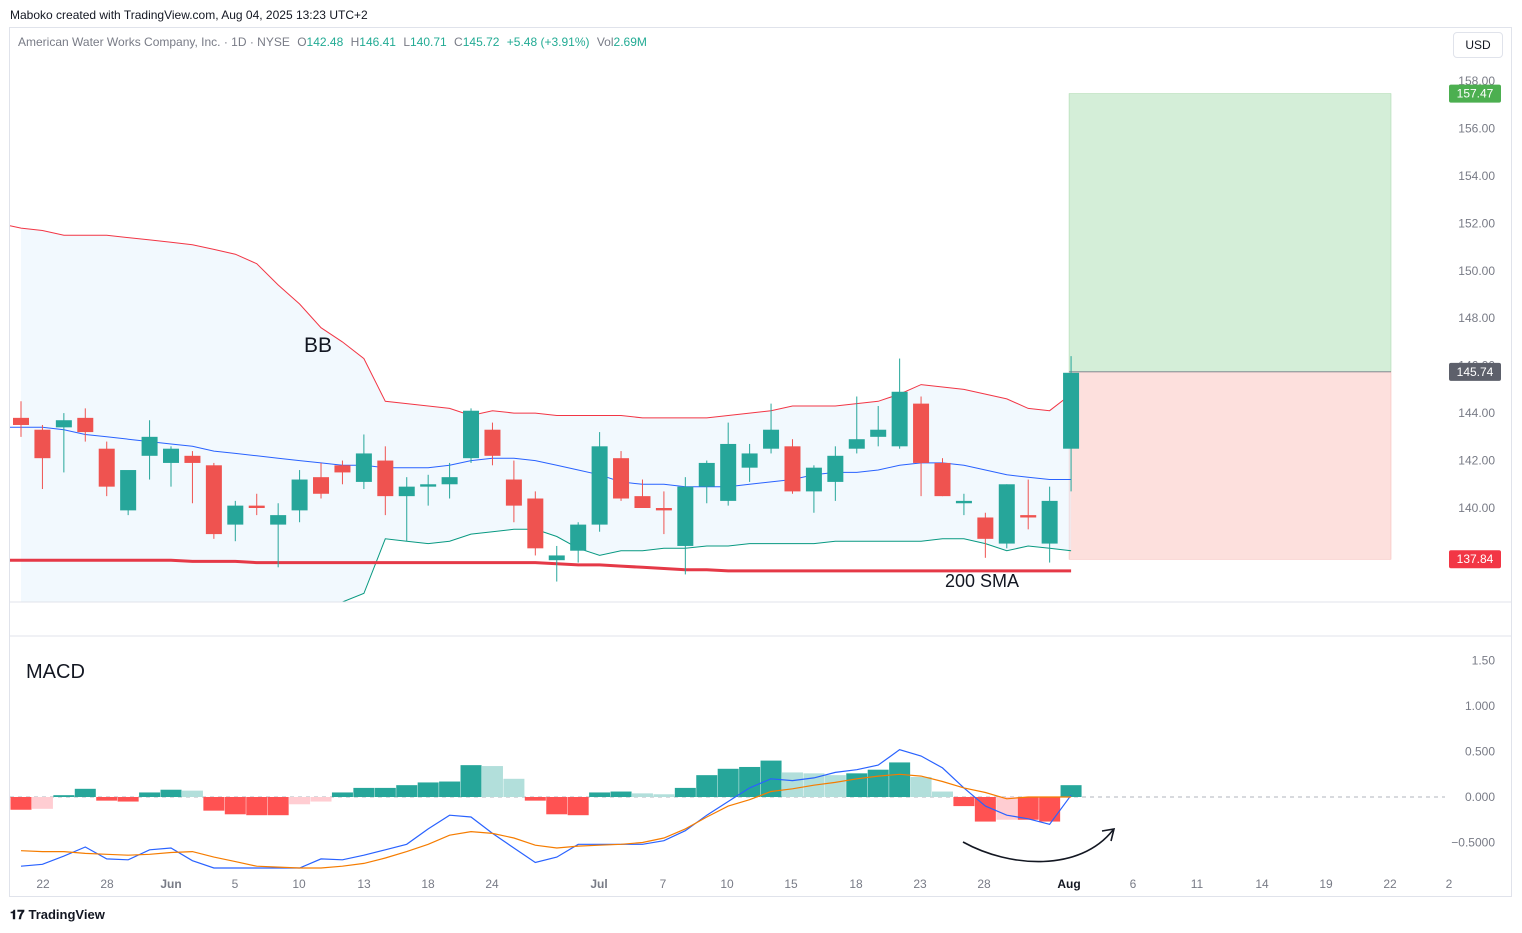 This screenshot has width=1522, height=933. Describe the element at coordinates (458, 42) in the screenshot. I see `close-label: C` at that location.